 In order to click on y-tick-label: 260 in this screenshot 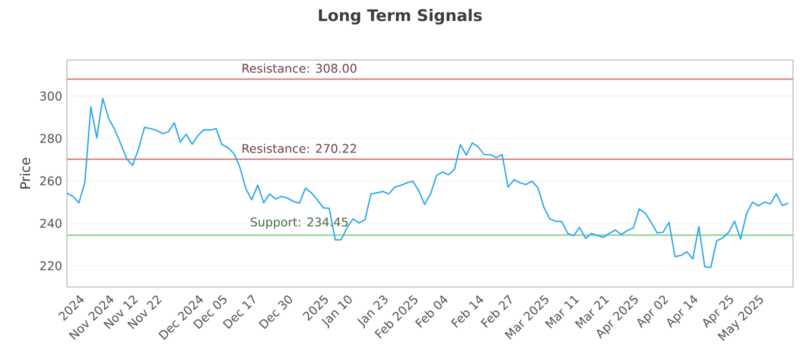, I will do `click(51, 181)`.